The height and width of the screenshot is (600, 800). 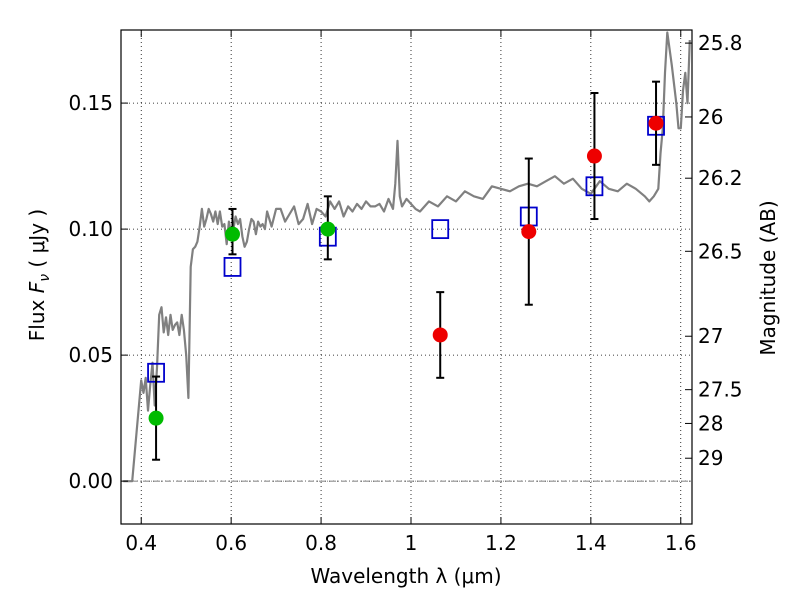 What do you see at coordinates (321, 543) in the screenshot?
I see `x-tick-label: 0.8` at bounding box center [321, 543].